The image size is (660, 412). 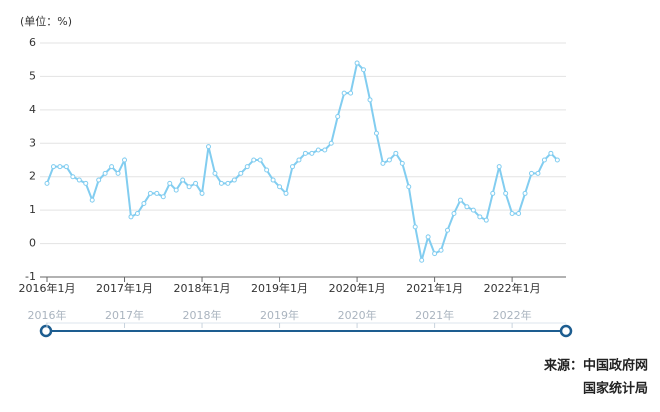 What do you see at coordinates (124, 315) in the screenshot?
I see `slider-label: 2017年` at bounding box center [124, 315].